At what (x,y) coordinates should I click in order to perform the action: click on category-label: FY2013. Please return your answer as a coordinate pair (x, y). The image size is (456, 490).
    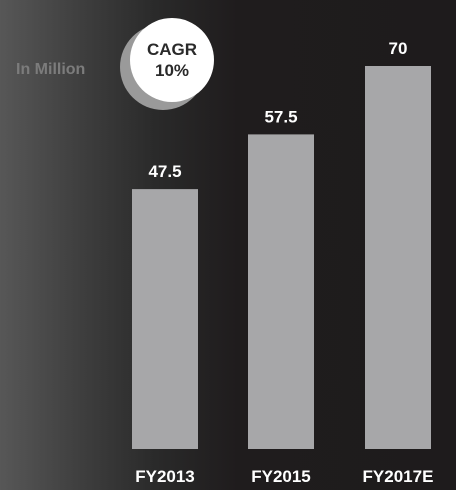
    Looking at the image, I should click on (165, 476).